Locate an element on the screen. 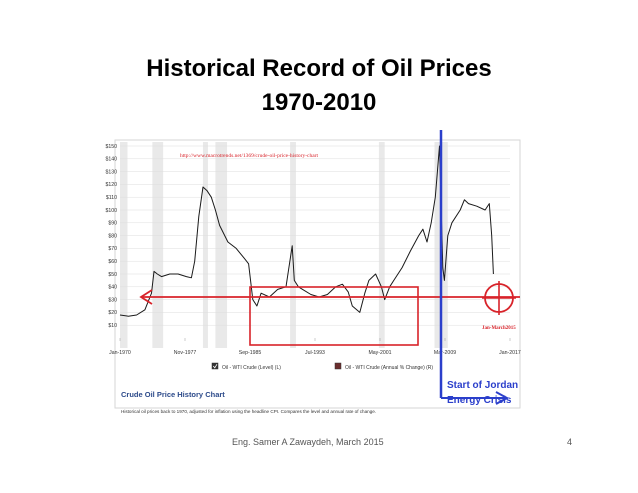  y-tick-label: $40 is located at coordinates (112, 288).